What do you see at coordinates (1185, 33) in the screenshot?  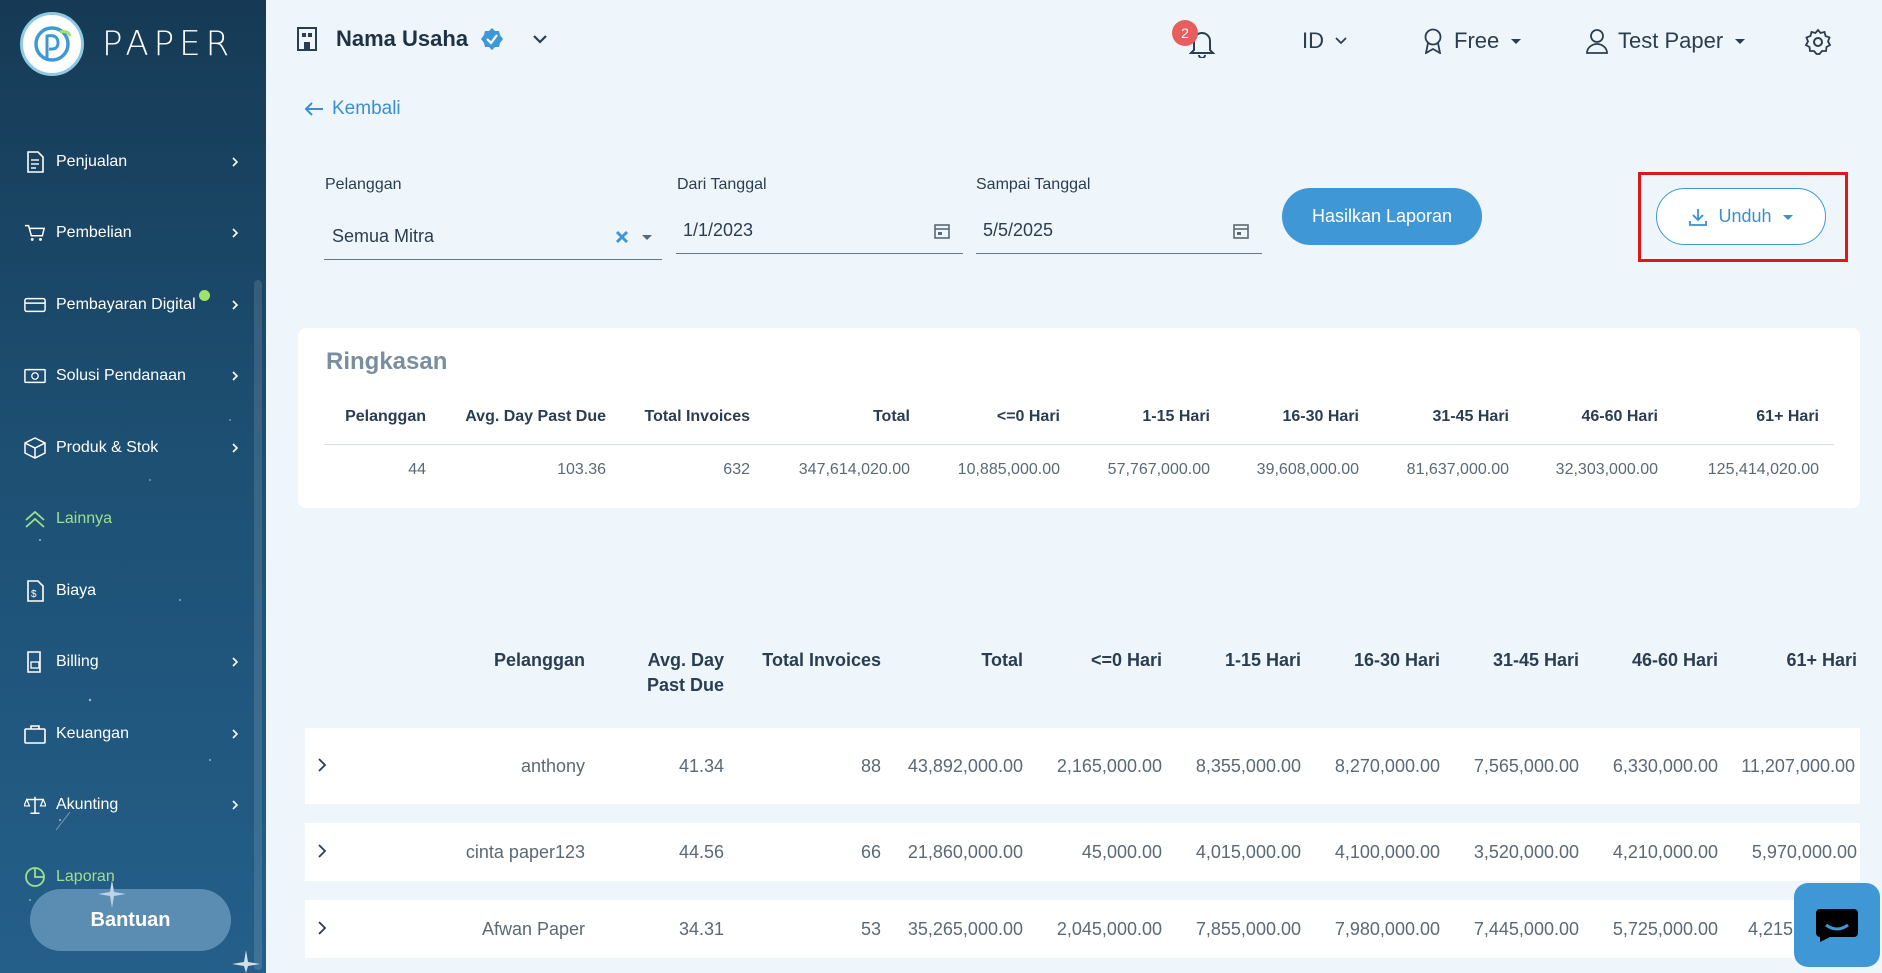 I see `notification-badge: 2` at bounding box center [1185, 33].